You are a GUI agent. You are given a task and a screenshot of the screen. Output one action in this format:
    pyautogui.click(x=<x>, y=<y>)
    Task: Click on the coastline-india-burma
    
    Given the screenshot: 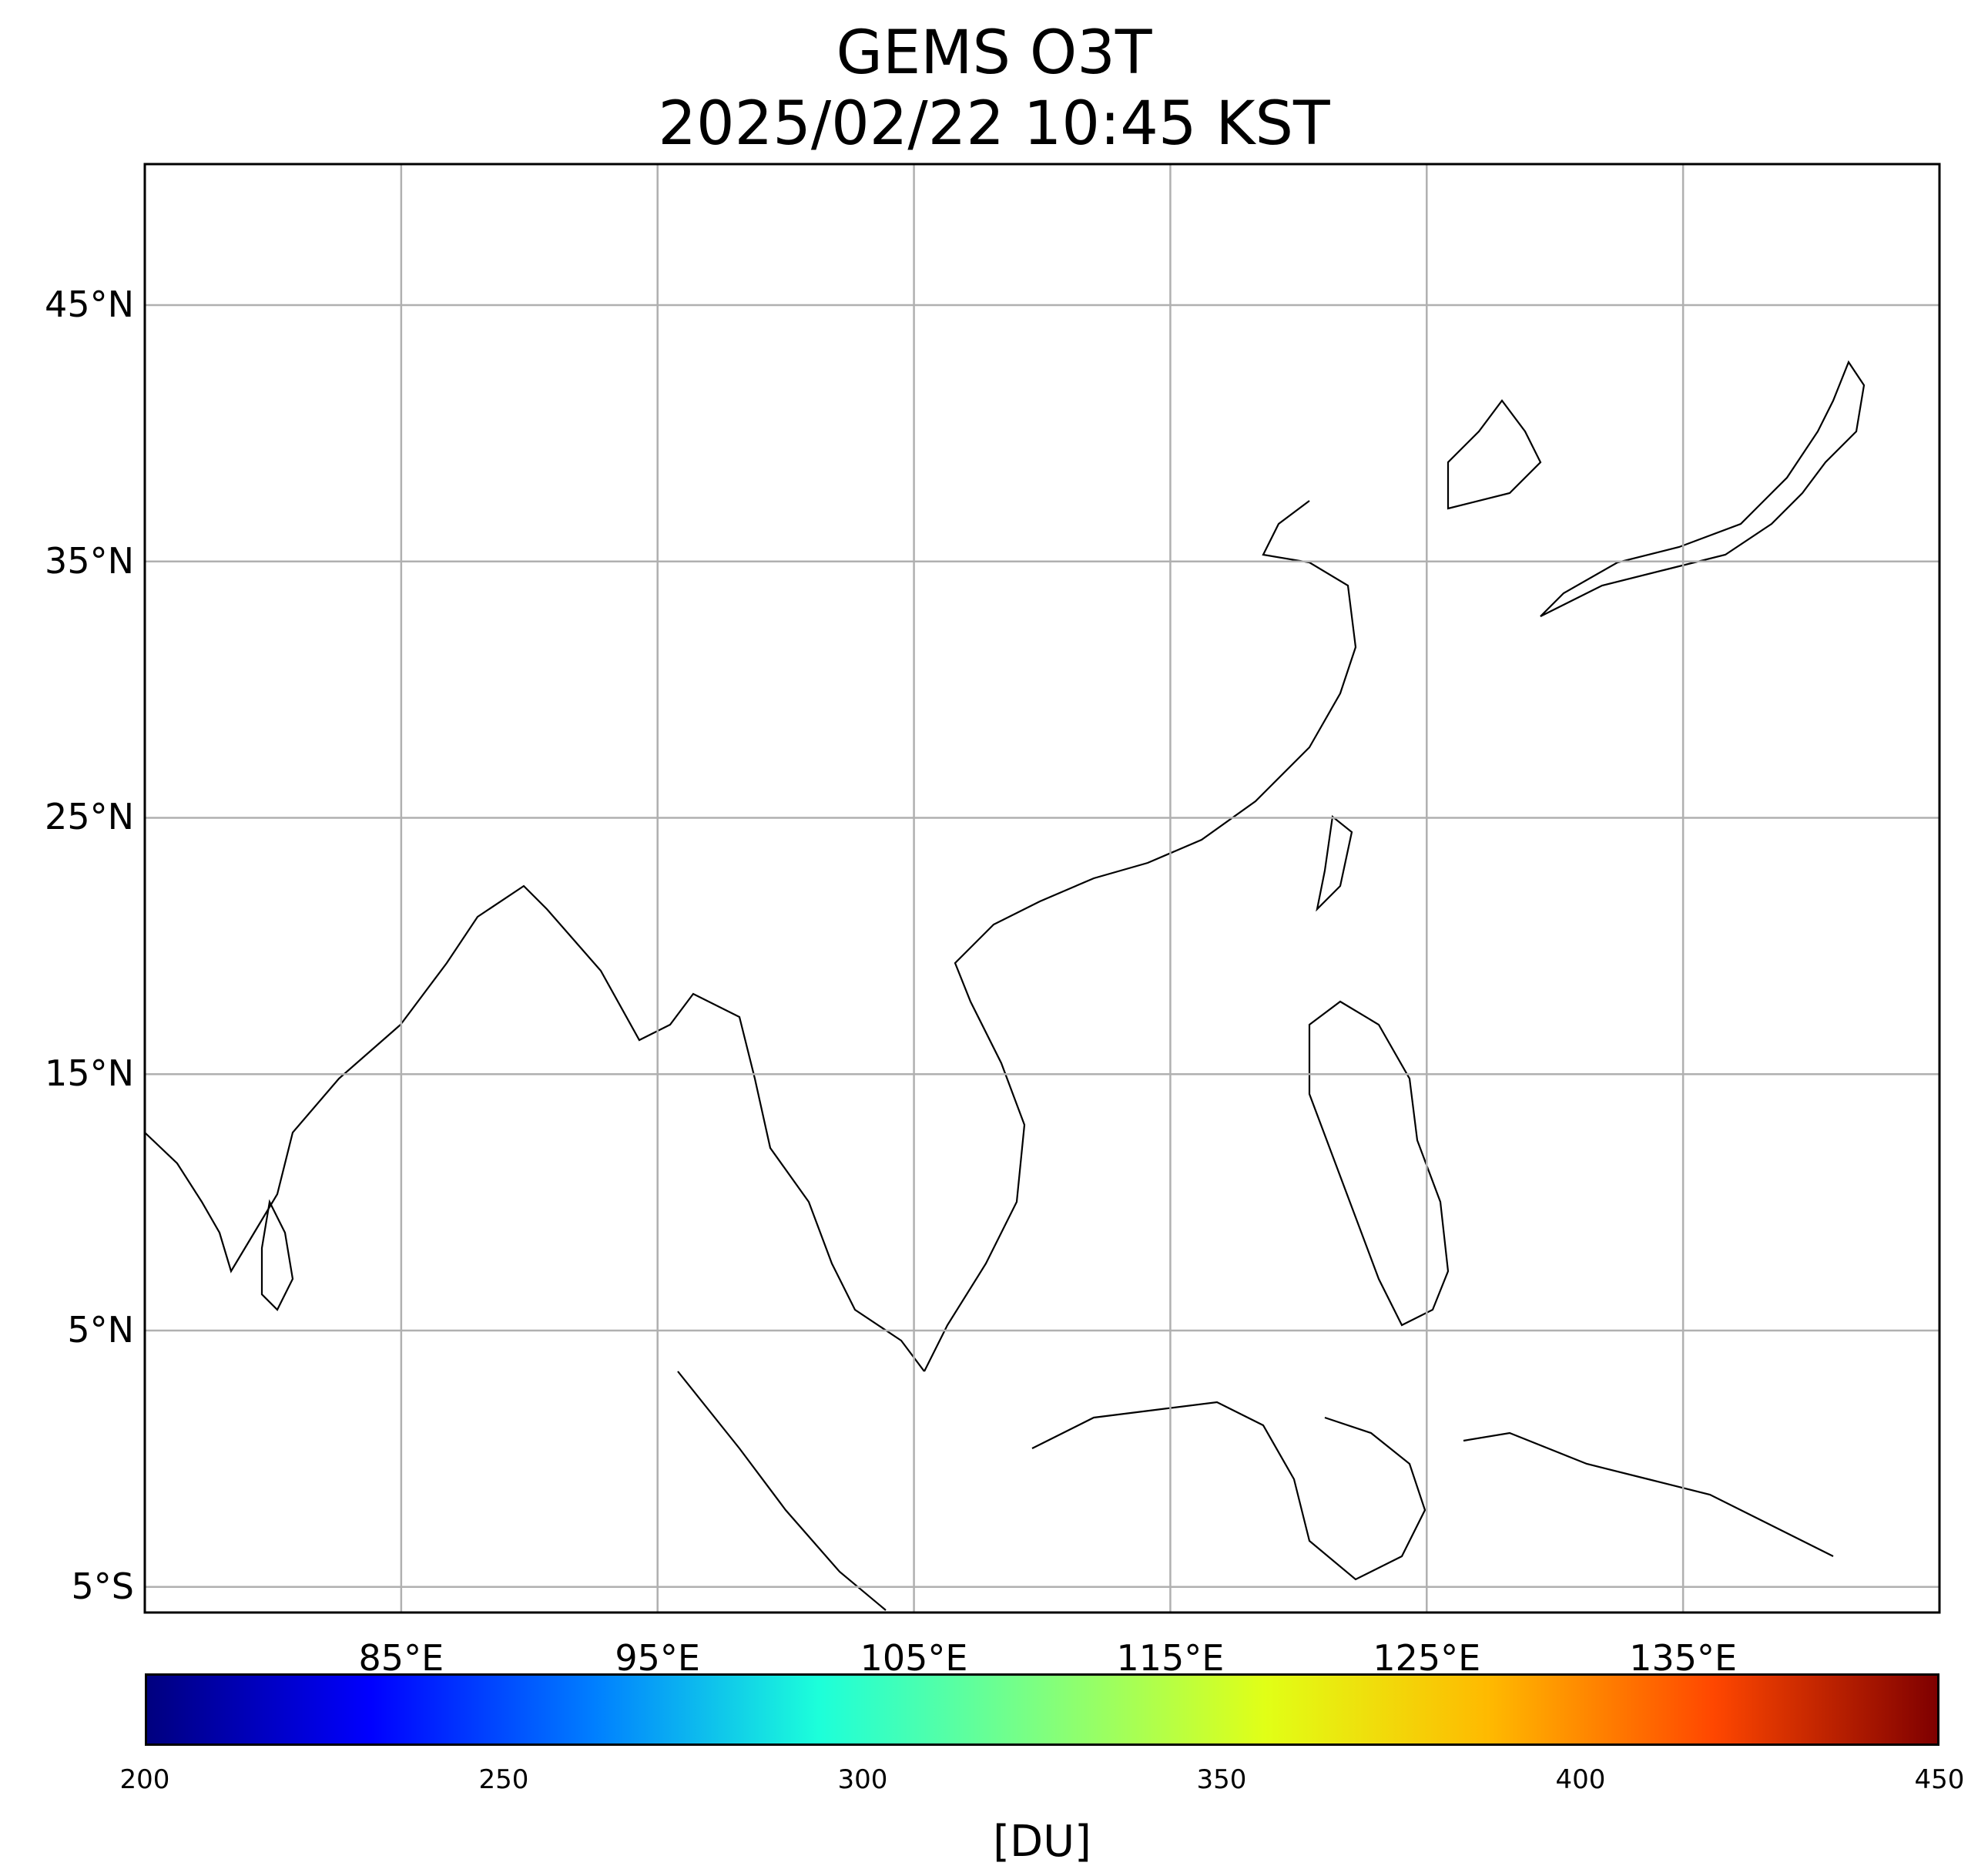 What is the action you would take?
    pyautogui.click(x=535, y=1128)
    